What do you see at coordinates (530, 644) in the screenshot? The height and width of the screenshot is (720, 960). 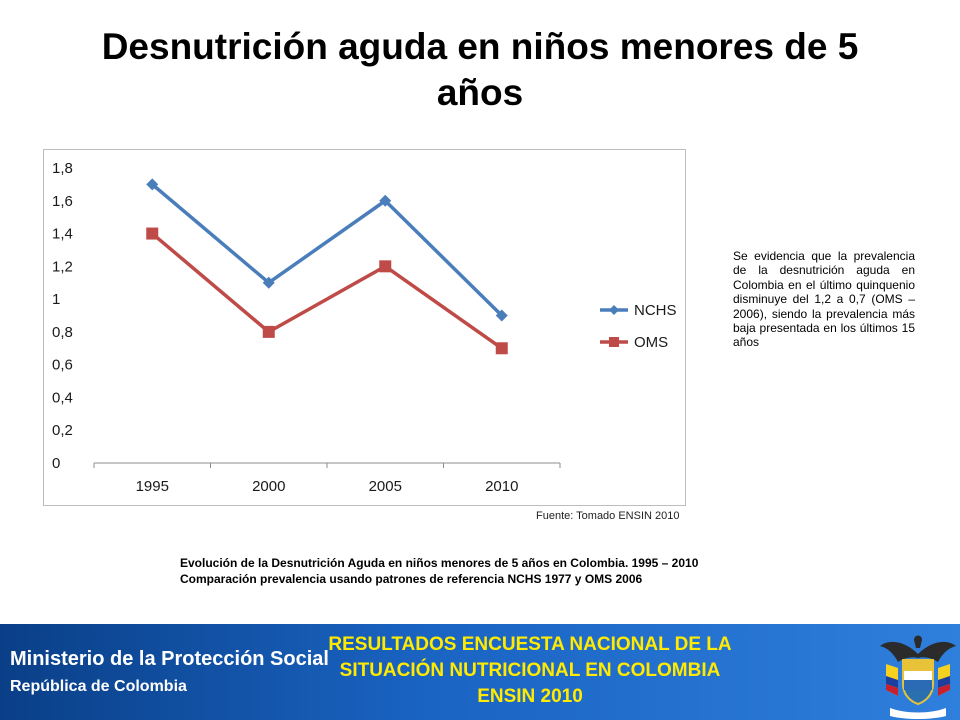 I see `results-line-1: RESULTADOS ENCUESTA NACIONAL DE LA` at bounding box center [530, 644].